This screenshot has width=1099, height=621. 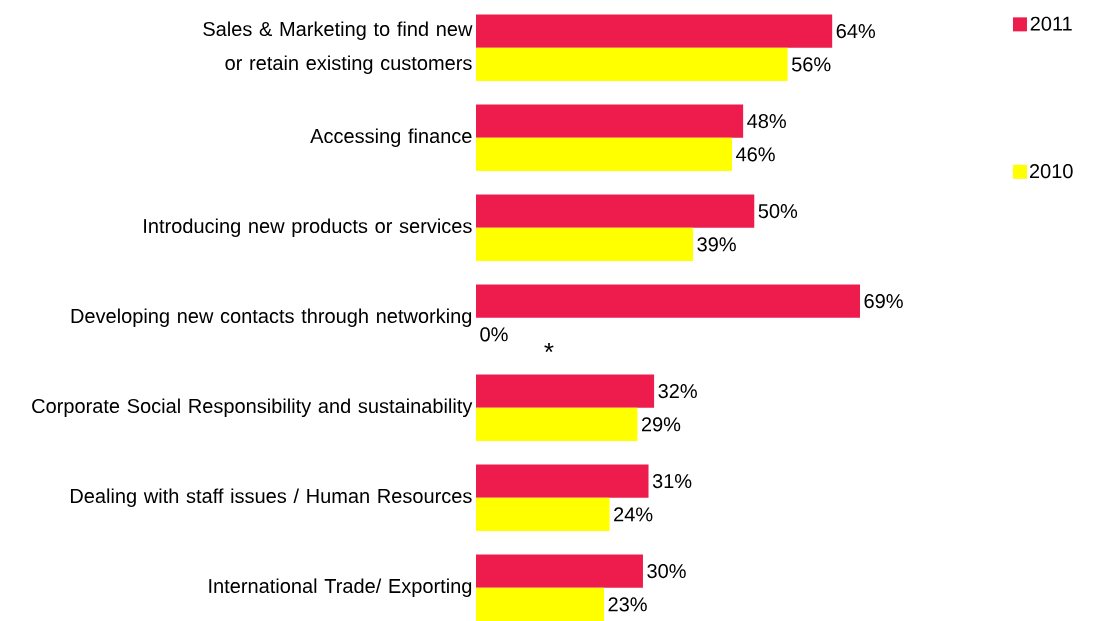 What do you see at coordinates (666, 571) in the screenshot?
I see `data-label: 30%` at bounding box center [666, 571].